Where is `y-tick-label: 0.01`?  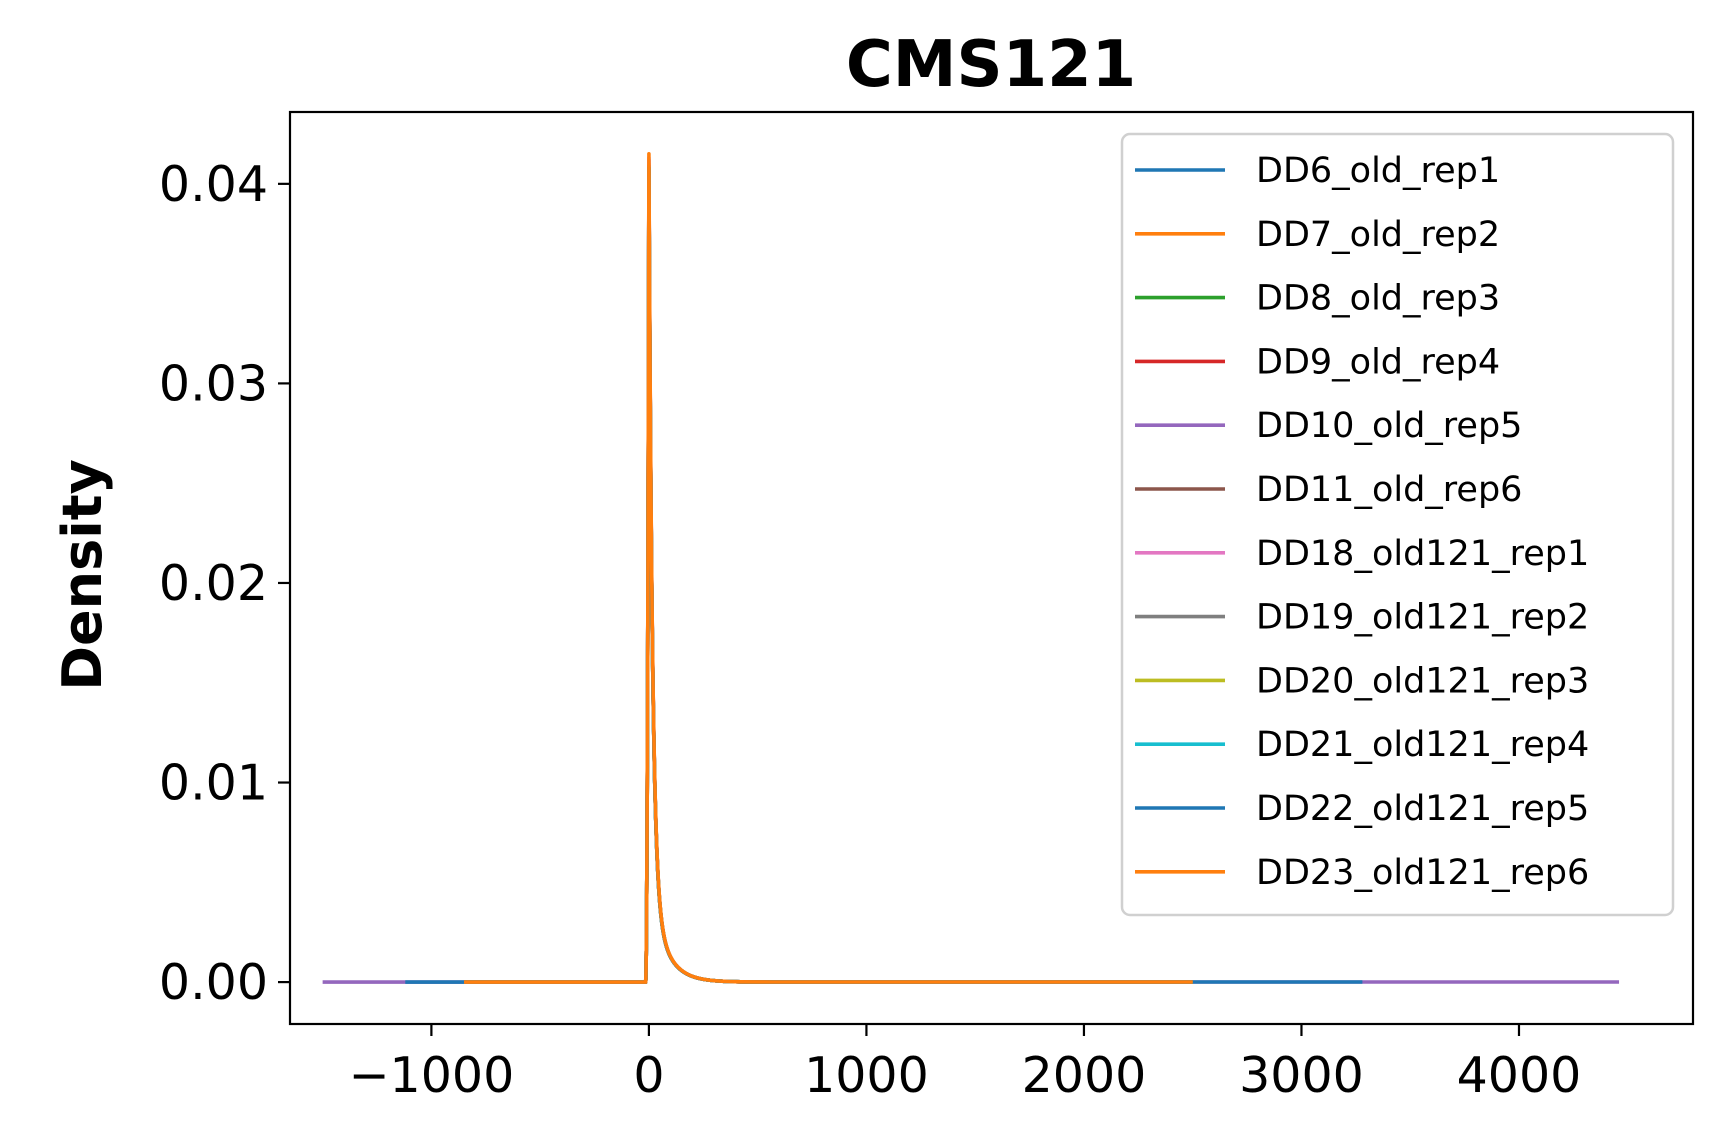 y-tick-label: 0.01 is located at coordinates (213, 783).